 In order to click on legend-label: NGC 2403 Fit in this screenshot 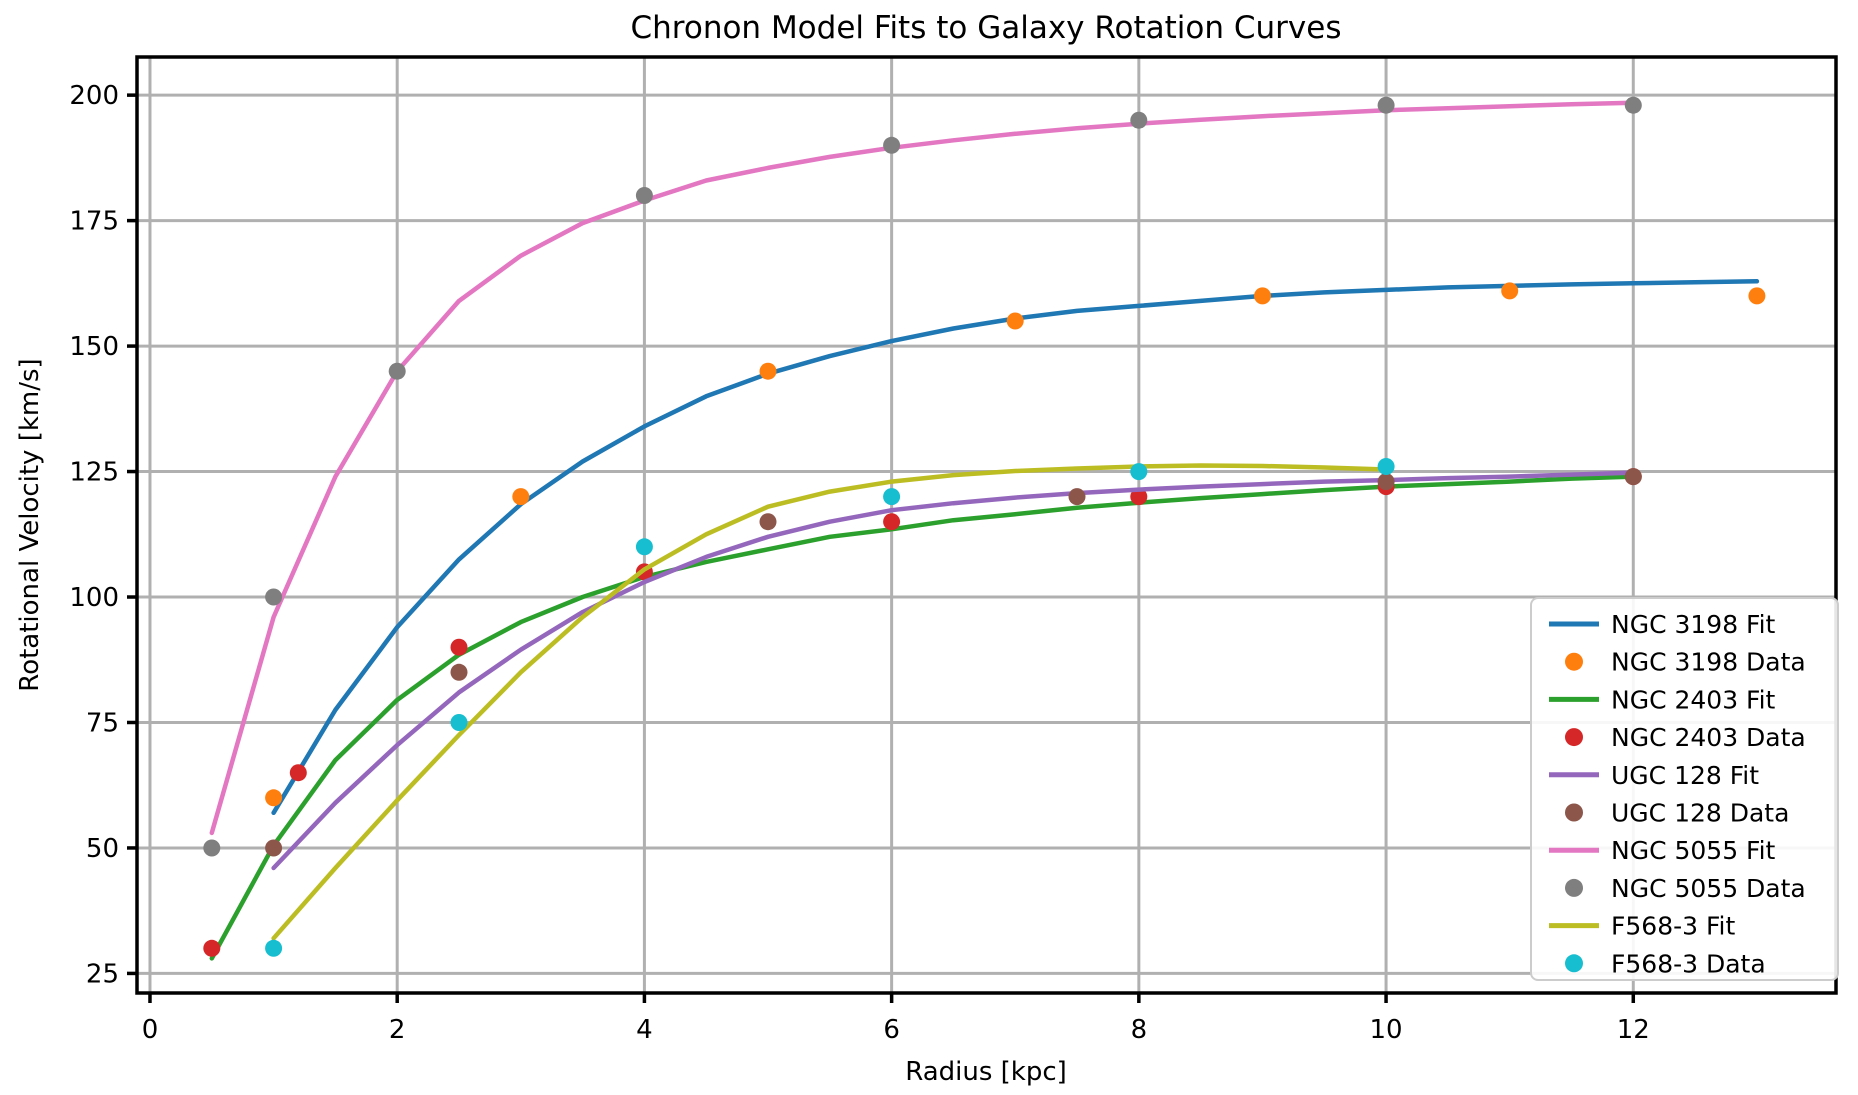, I will do `click(1693, 699)`.